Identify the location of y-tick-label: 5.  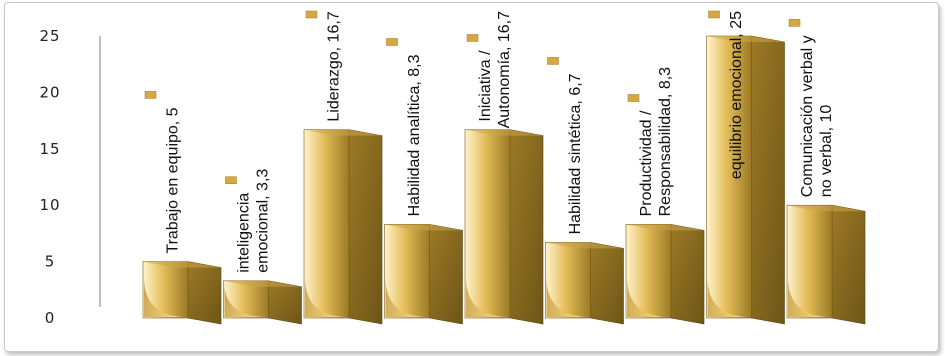
(50, 262).